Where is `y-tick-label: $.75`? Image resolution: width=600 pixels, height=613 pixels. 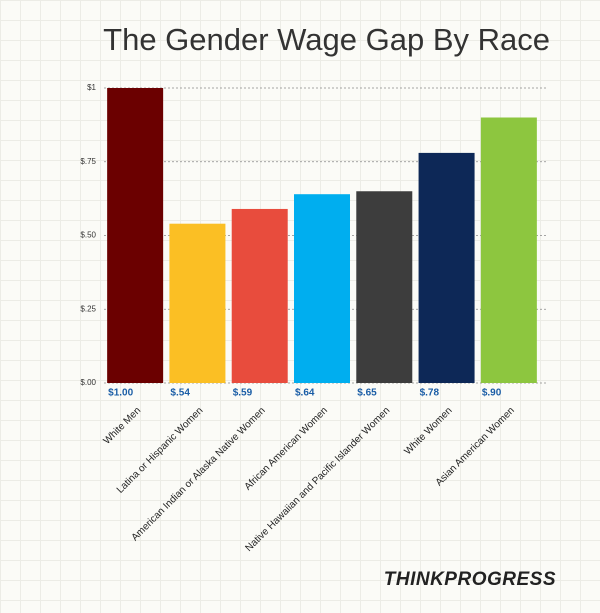
y-tick-label: $.75 is located at coordinates (88, 161).